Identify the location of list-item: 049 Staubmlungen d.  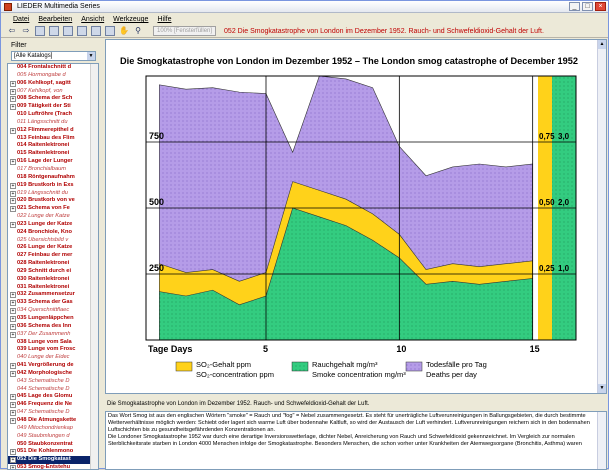
(53, 437).